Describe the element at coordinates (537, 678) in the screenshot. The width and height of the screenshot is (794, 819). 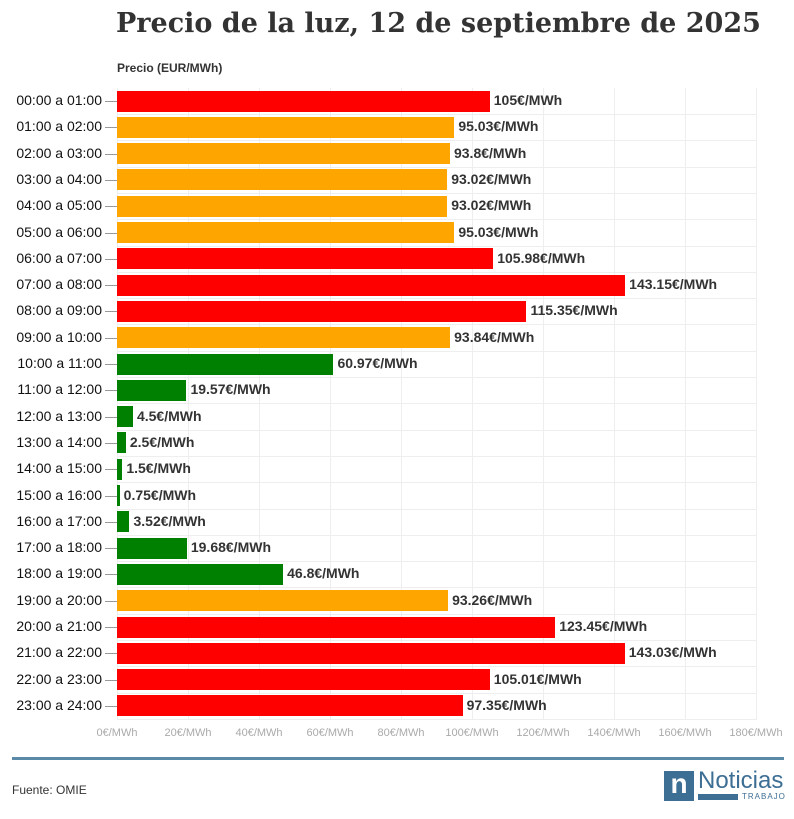
I see `data-label: 105.01€/MWh` at that location.